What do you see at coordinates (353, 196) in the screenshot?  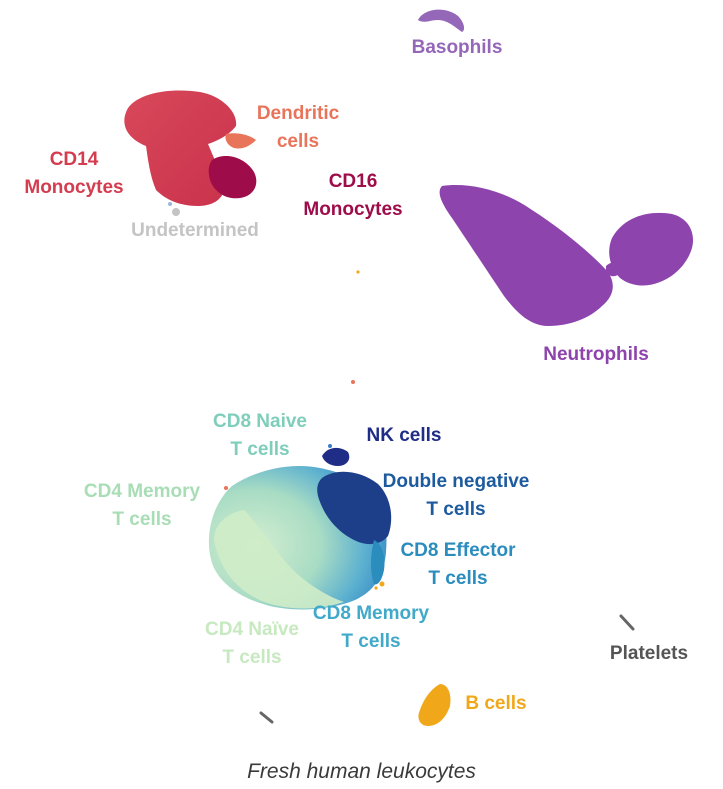 I see `label-cd16-monocytes: CD16 Monocytes` at bounding box center [353, 196].